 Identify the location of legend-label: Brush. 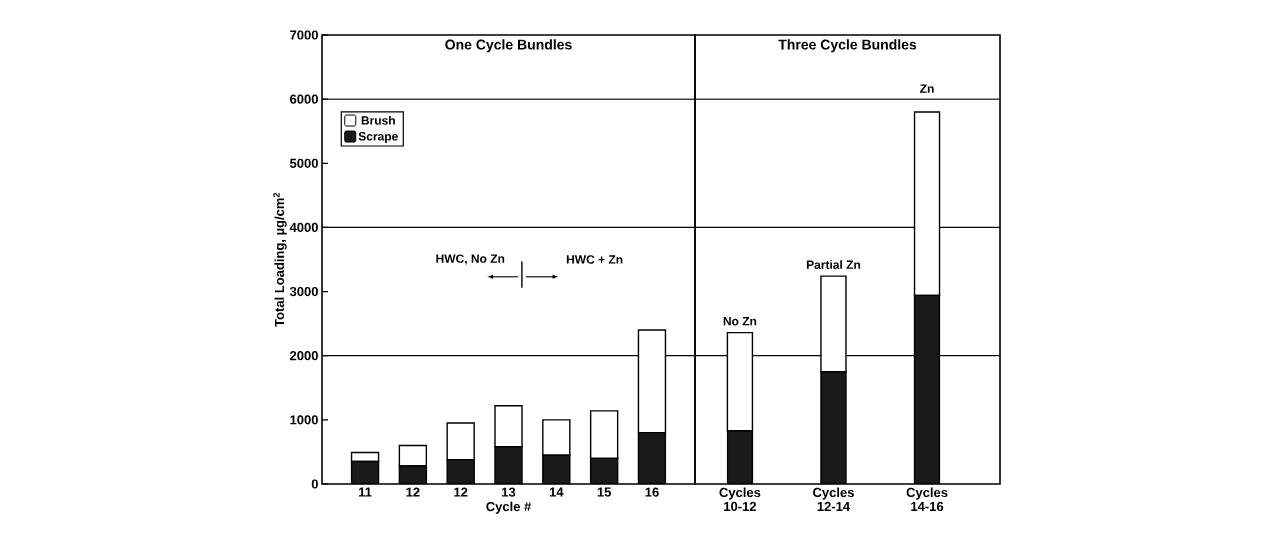
(378, 120).